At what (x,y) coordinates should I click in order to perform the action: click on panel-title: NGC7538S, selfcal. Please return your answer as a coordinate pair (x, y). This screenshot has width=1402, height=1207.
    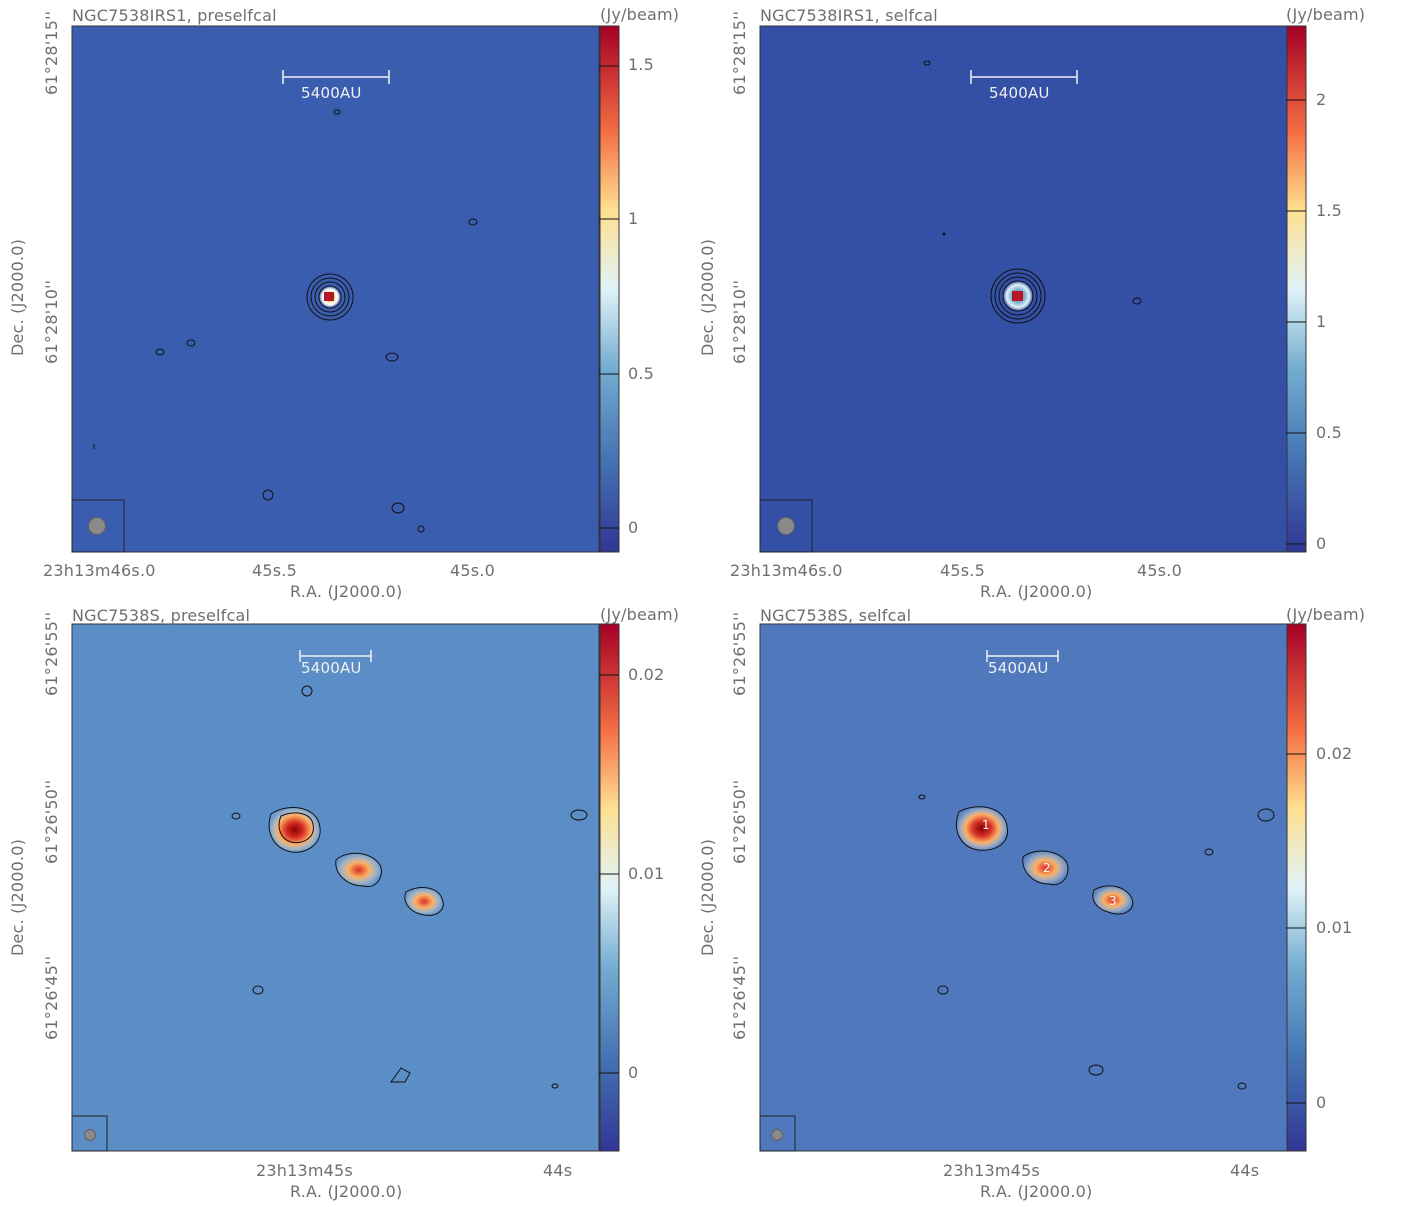
    Looking at the image, I should click on (836, 615).